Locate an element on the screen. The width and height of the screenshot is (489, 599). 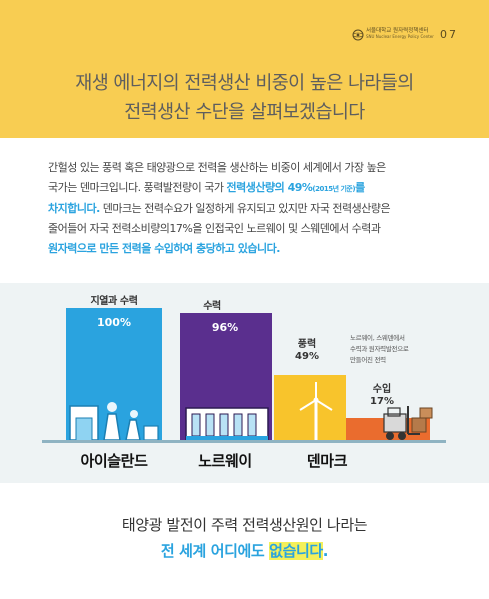
footer-statement: 태양광 발전이 주력 전력생산원인 나라는 전 세계 어디에도 없습니다. is located at coordinates (244, 538).